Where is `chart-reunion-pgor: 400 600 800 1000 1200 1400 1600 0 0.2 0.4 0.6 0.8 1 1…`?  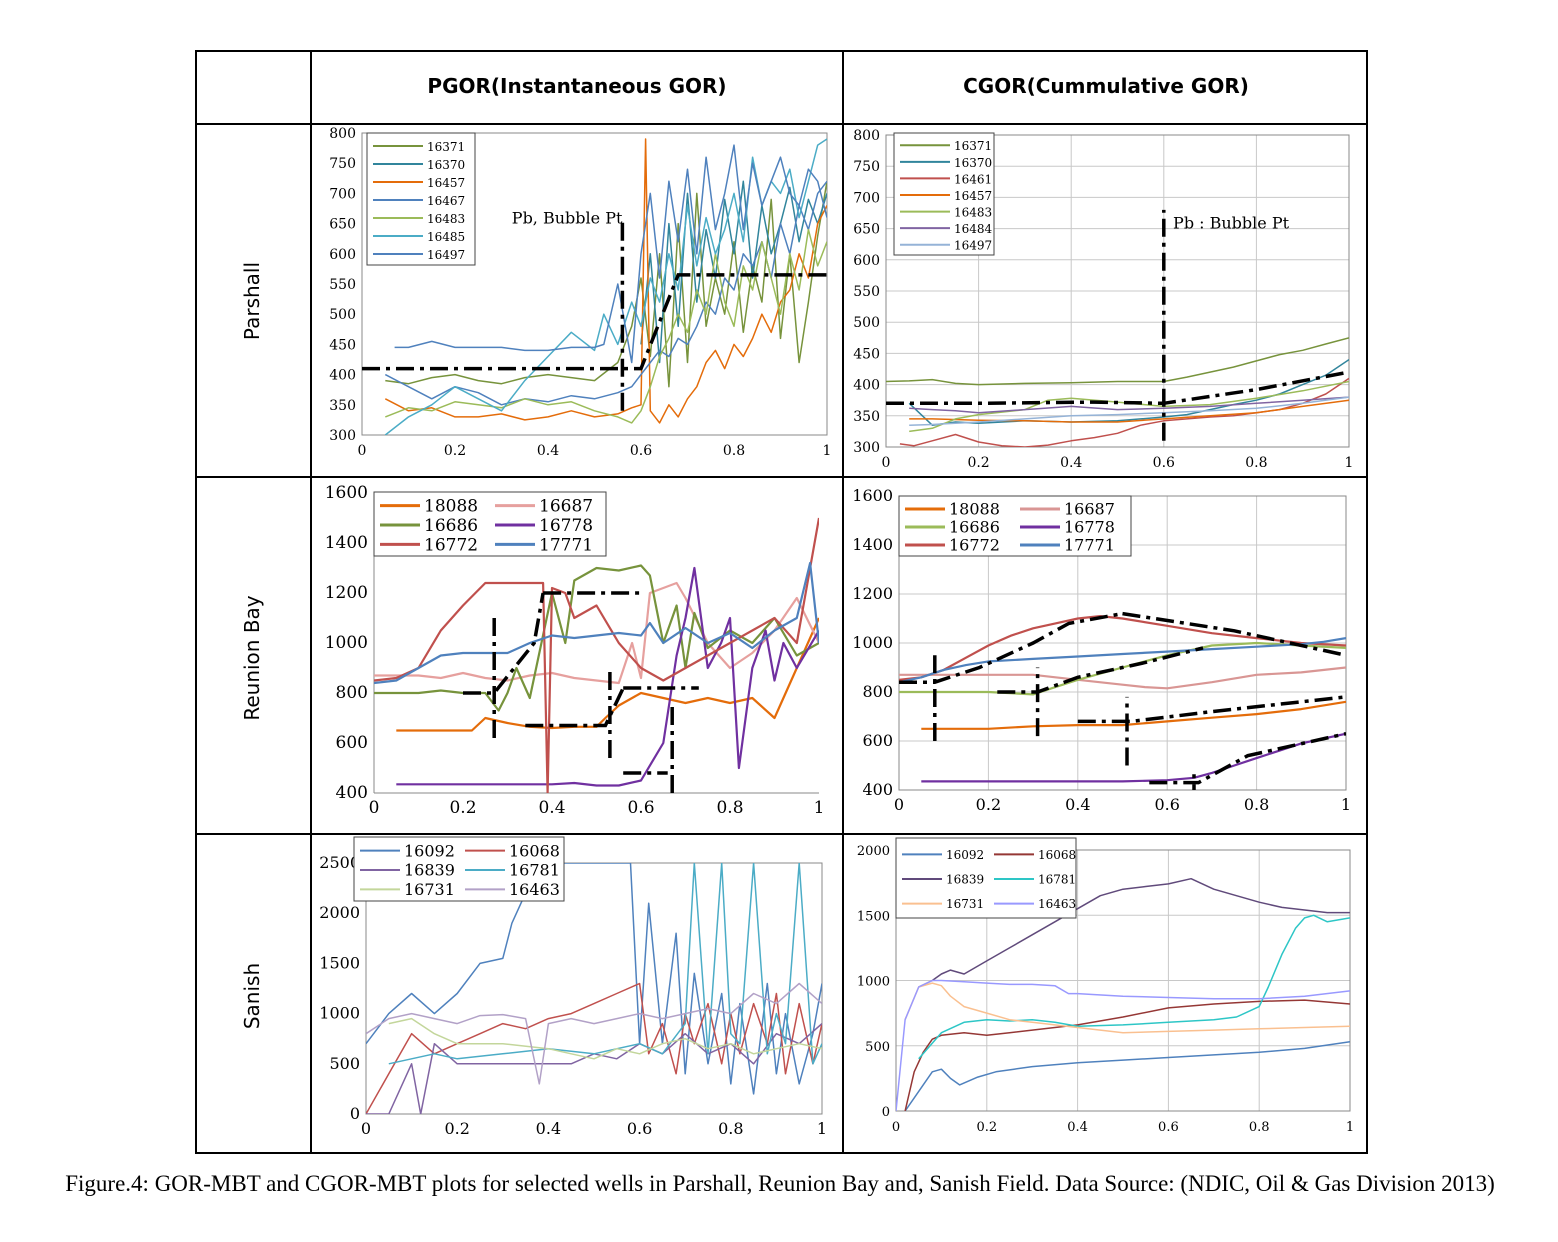
chart-reunion-pgor: 400 600 800 1000 1200 1400 1600 0 0.2 0.4 0.6 0.8 1 1… is located at coordinates (577, 655).